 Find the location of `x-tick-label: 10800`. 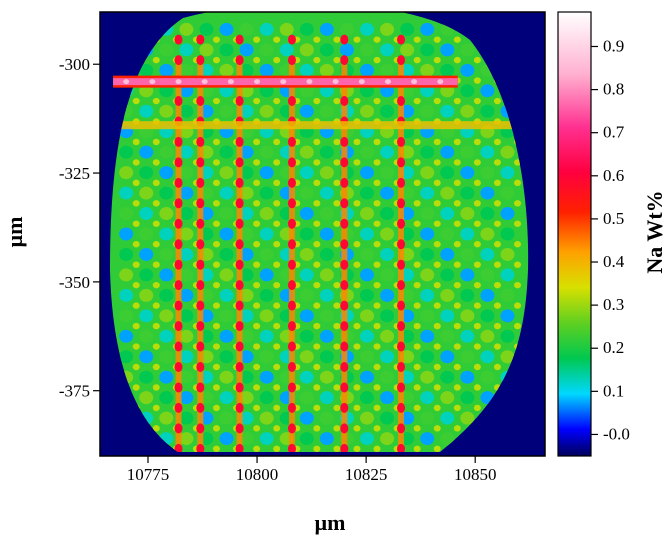

x-tick-label: 10800 is located at coordinates (257, 474).